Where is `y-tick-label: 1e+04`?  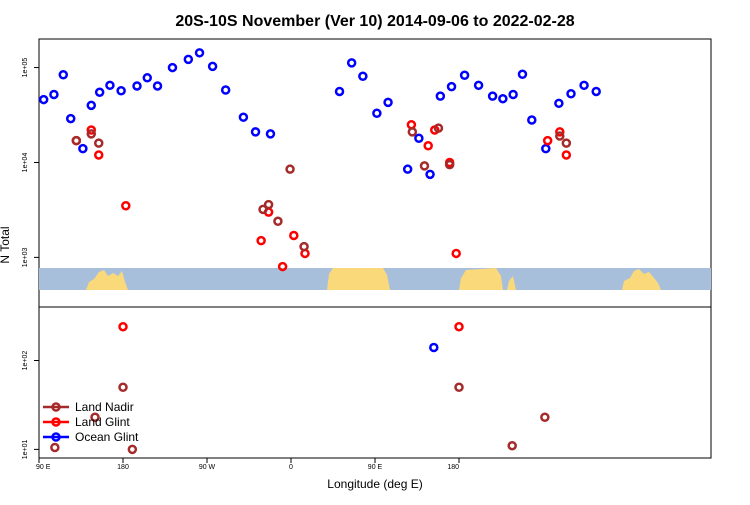 y-tick-label: 1e+04 is located at coordinates (25, 163).